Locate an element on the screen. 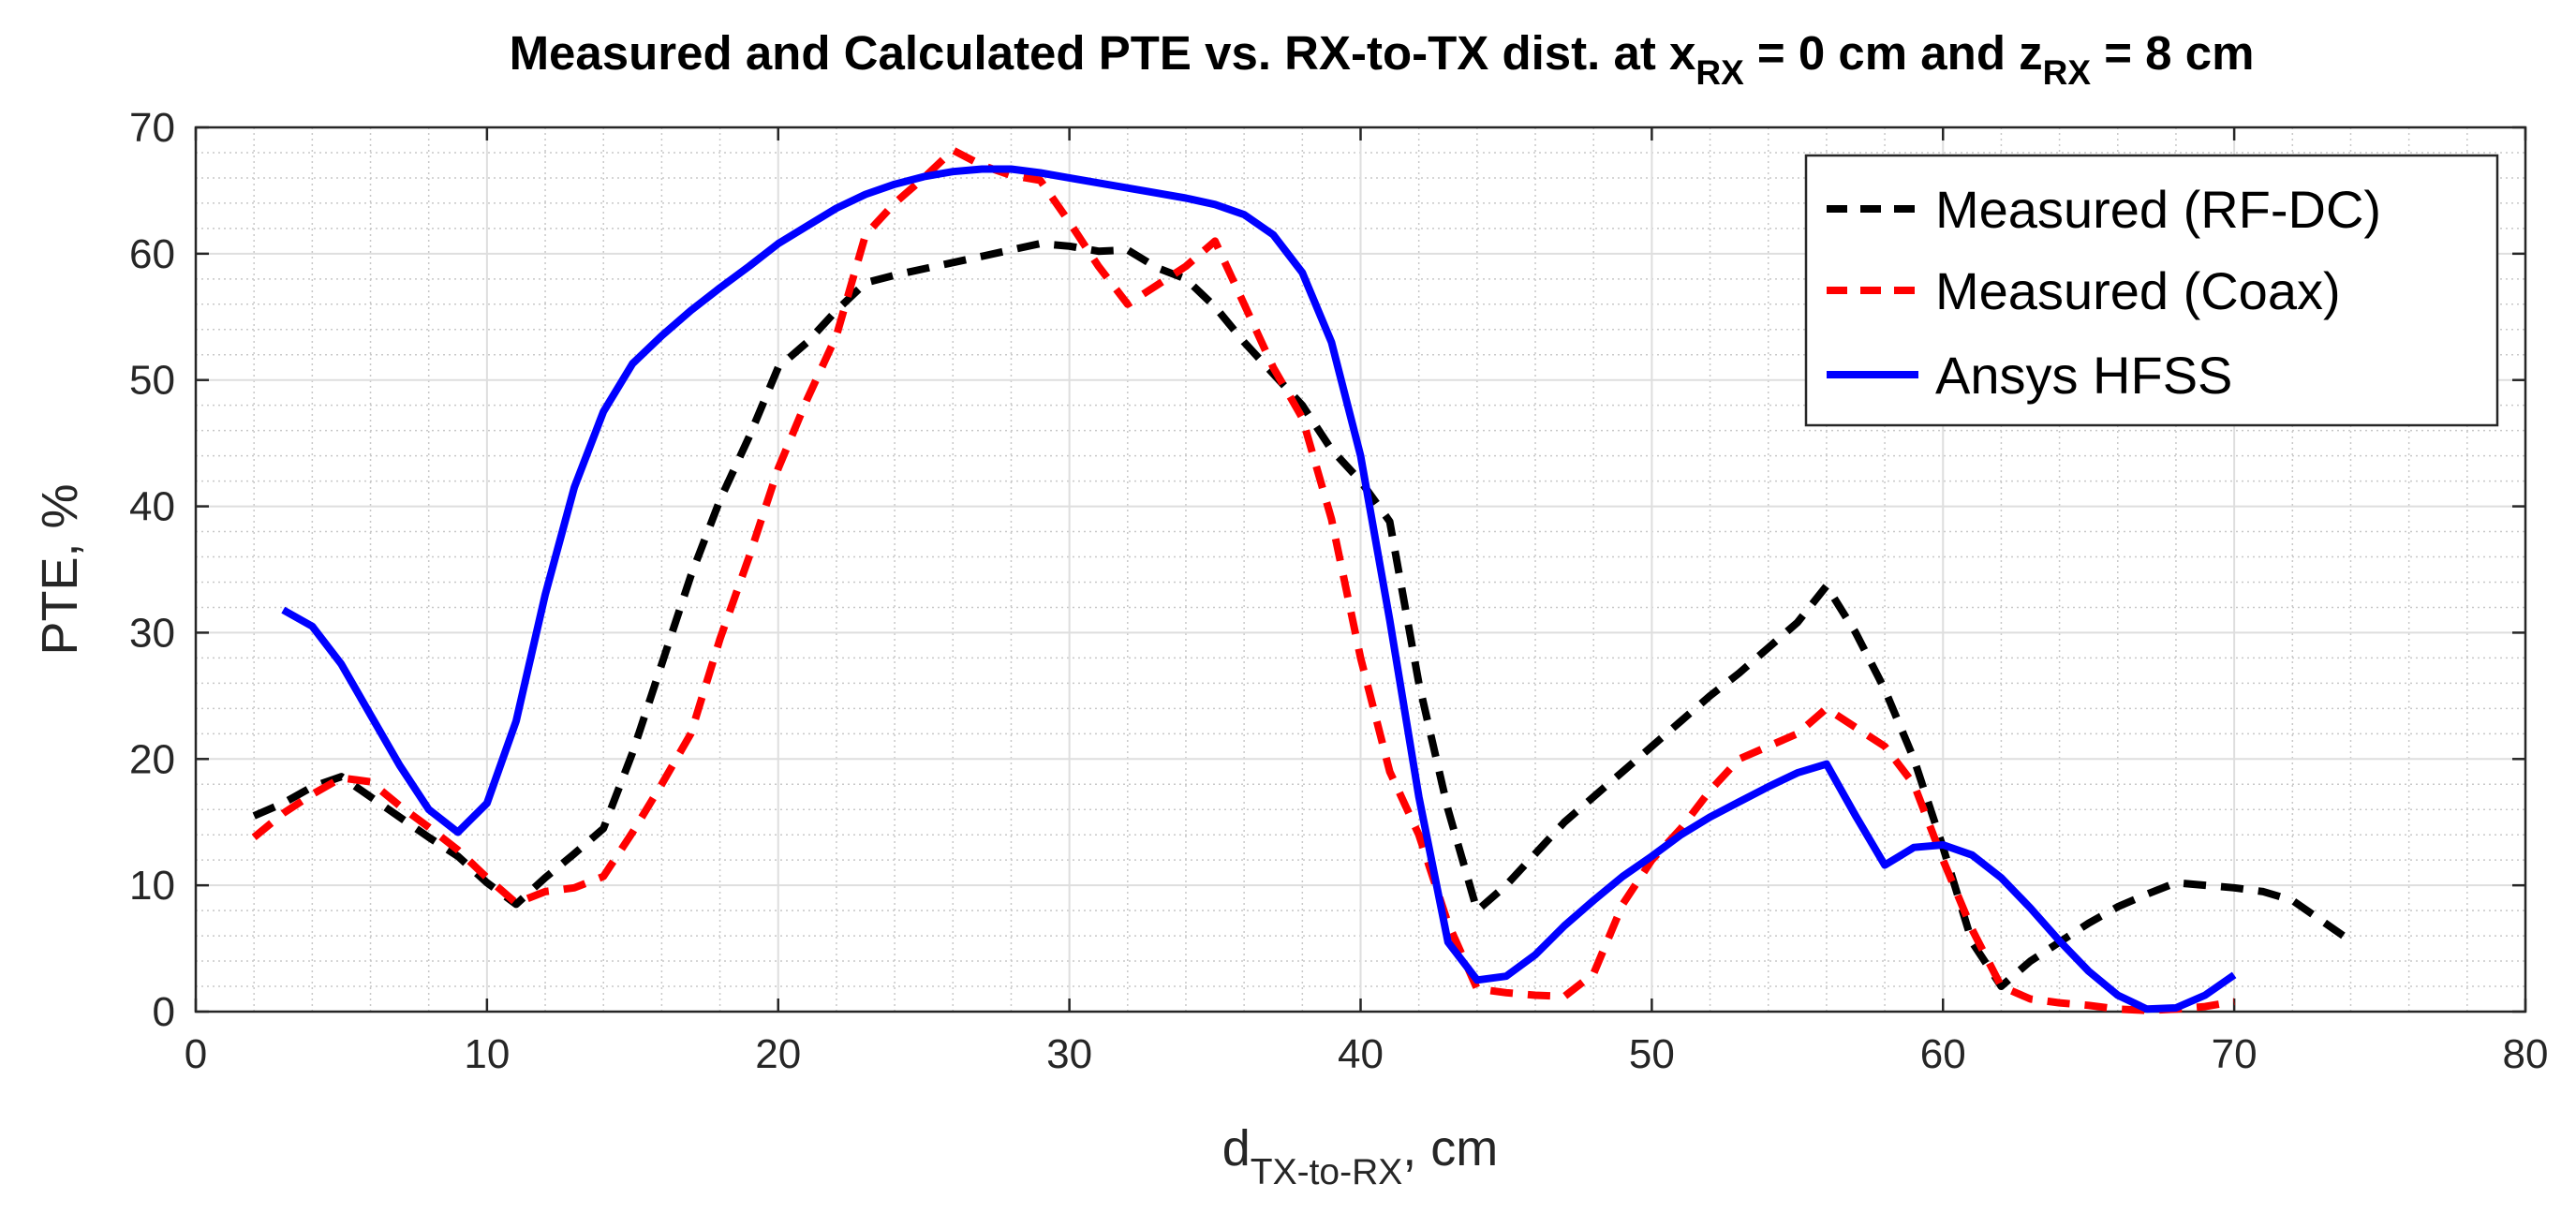 This screenshot has width=2576, height=1228. legend-label-hfss: Ansys HFSS is located at coordinates (2083, 375).